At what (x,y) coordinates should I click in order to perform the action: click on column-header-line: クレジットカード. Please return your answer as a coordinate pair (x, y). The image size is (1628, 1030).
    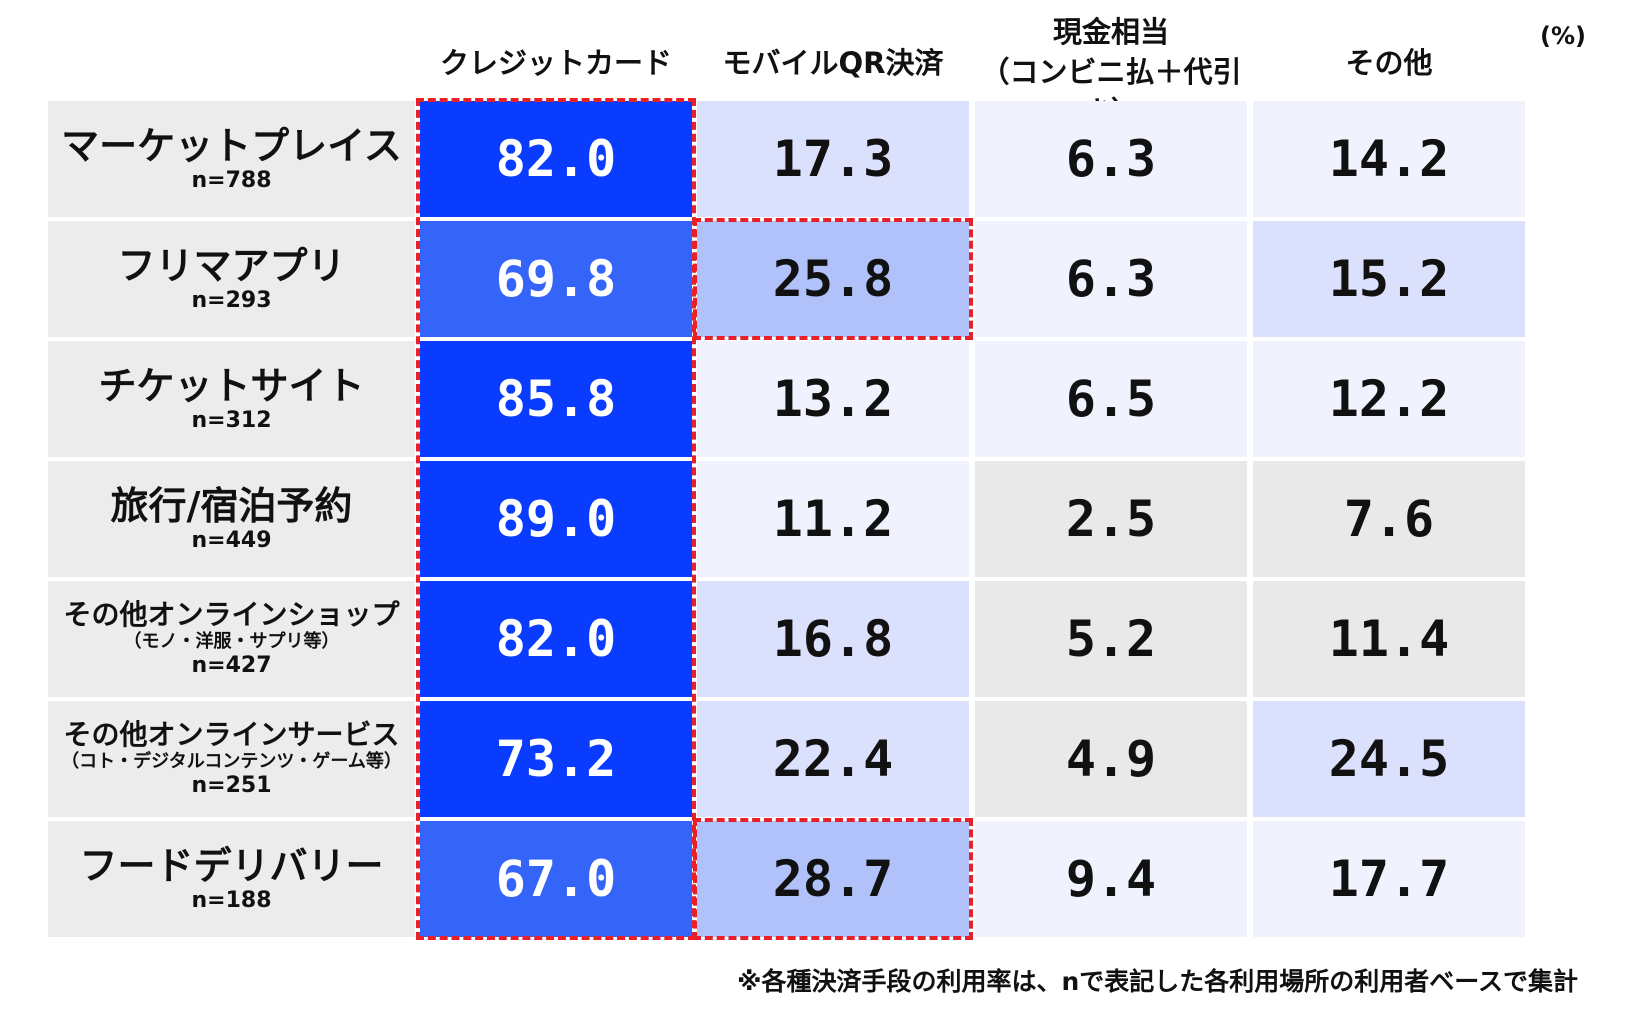
    Looking at the image, I should click on (555, 63).